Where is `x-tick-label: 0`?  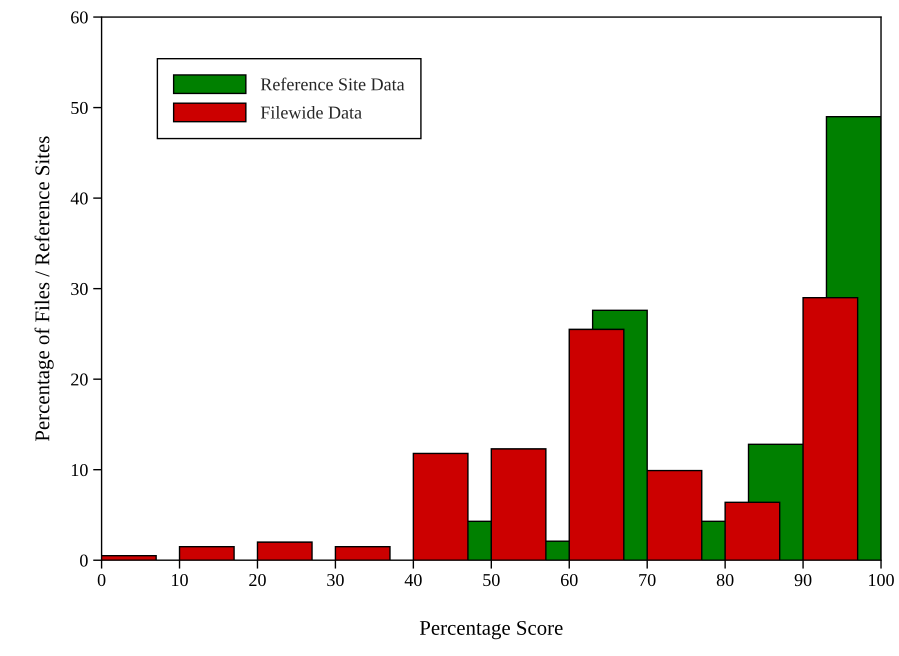
x-tick-label: 0 is located at coordinates (102, 580).